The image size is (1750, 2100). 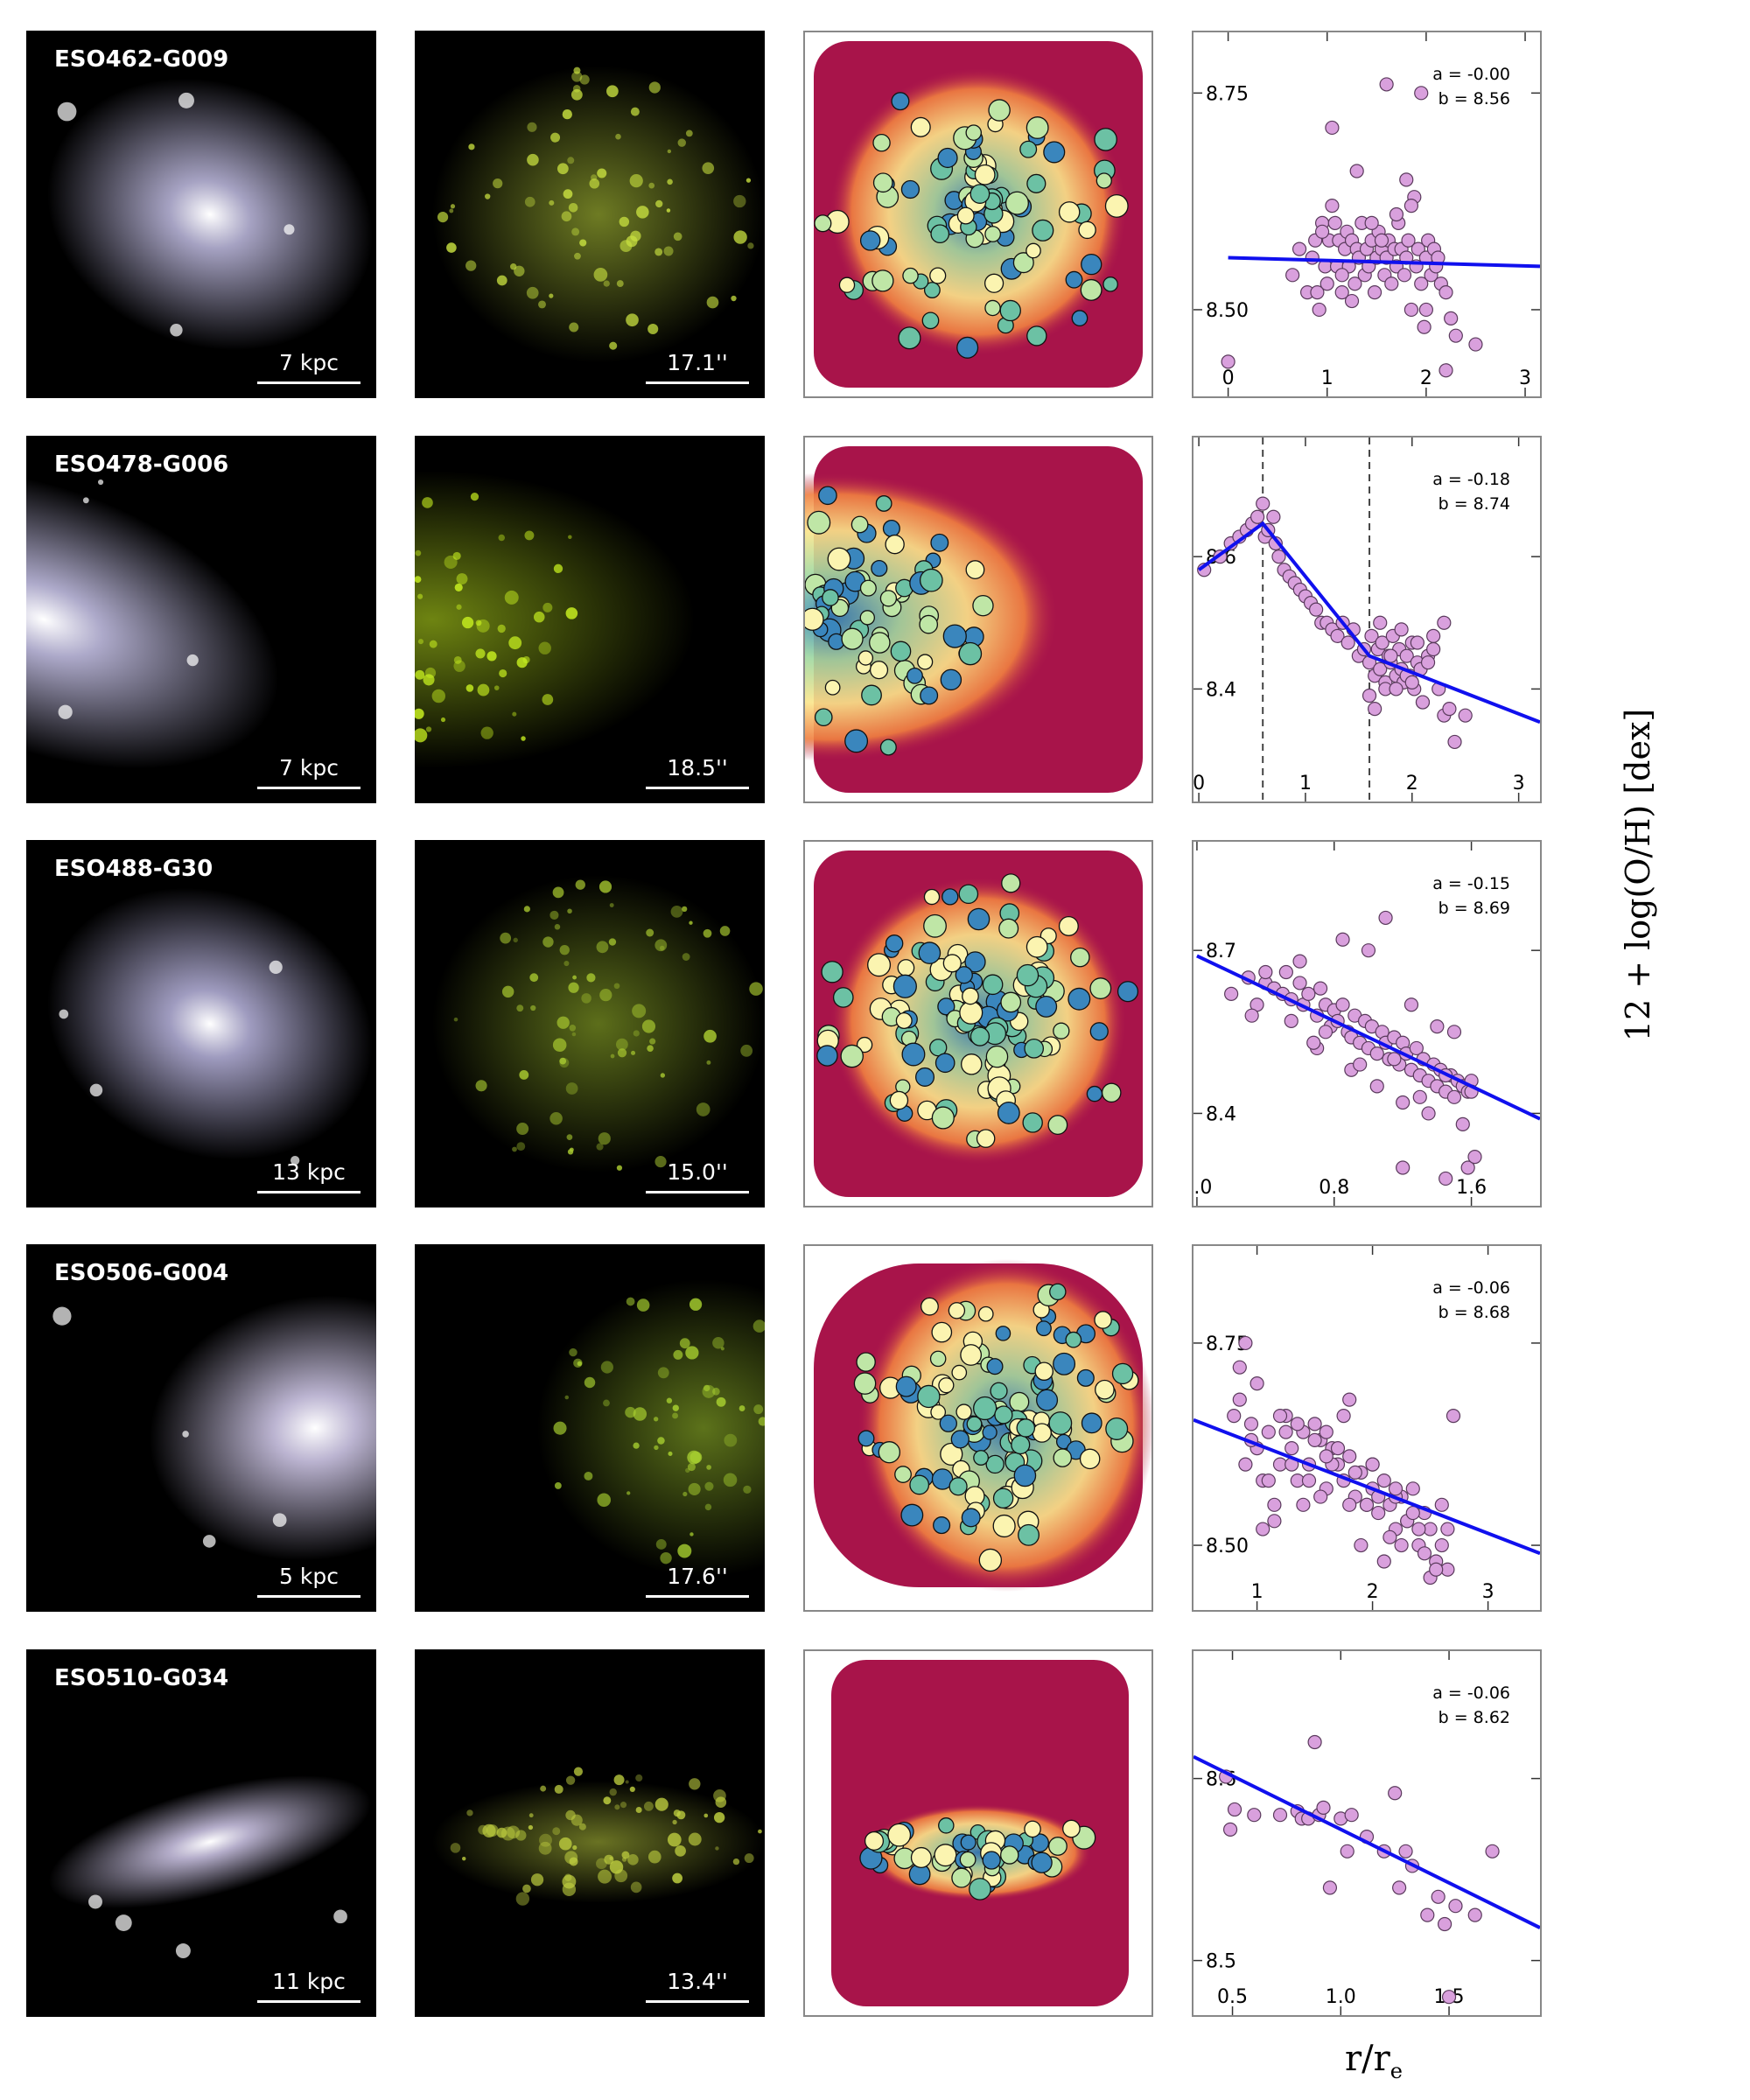 I want to click on x-axis-label-main: r/r, so click(x=1367, y=2059).